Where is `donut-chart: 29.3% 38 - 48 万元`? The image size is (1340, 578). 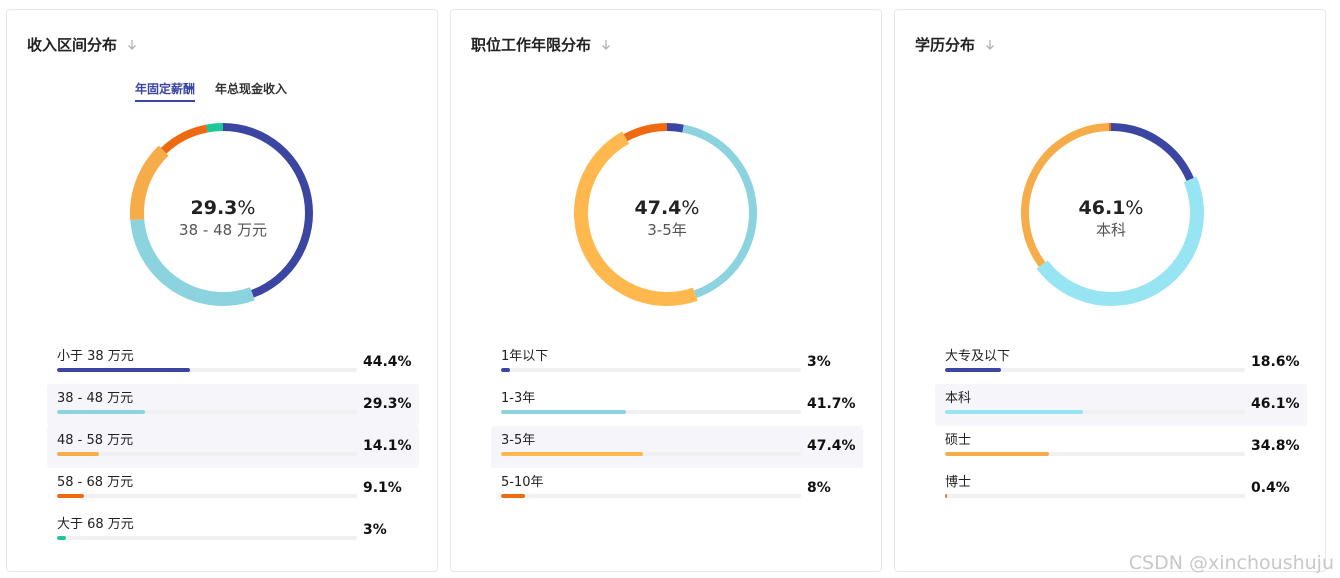 donut-chart: 29.3% 38 - 48 万元 is located at coordinates (223, 213).